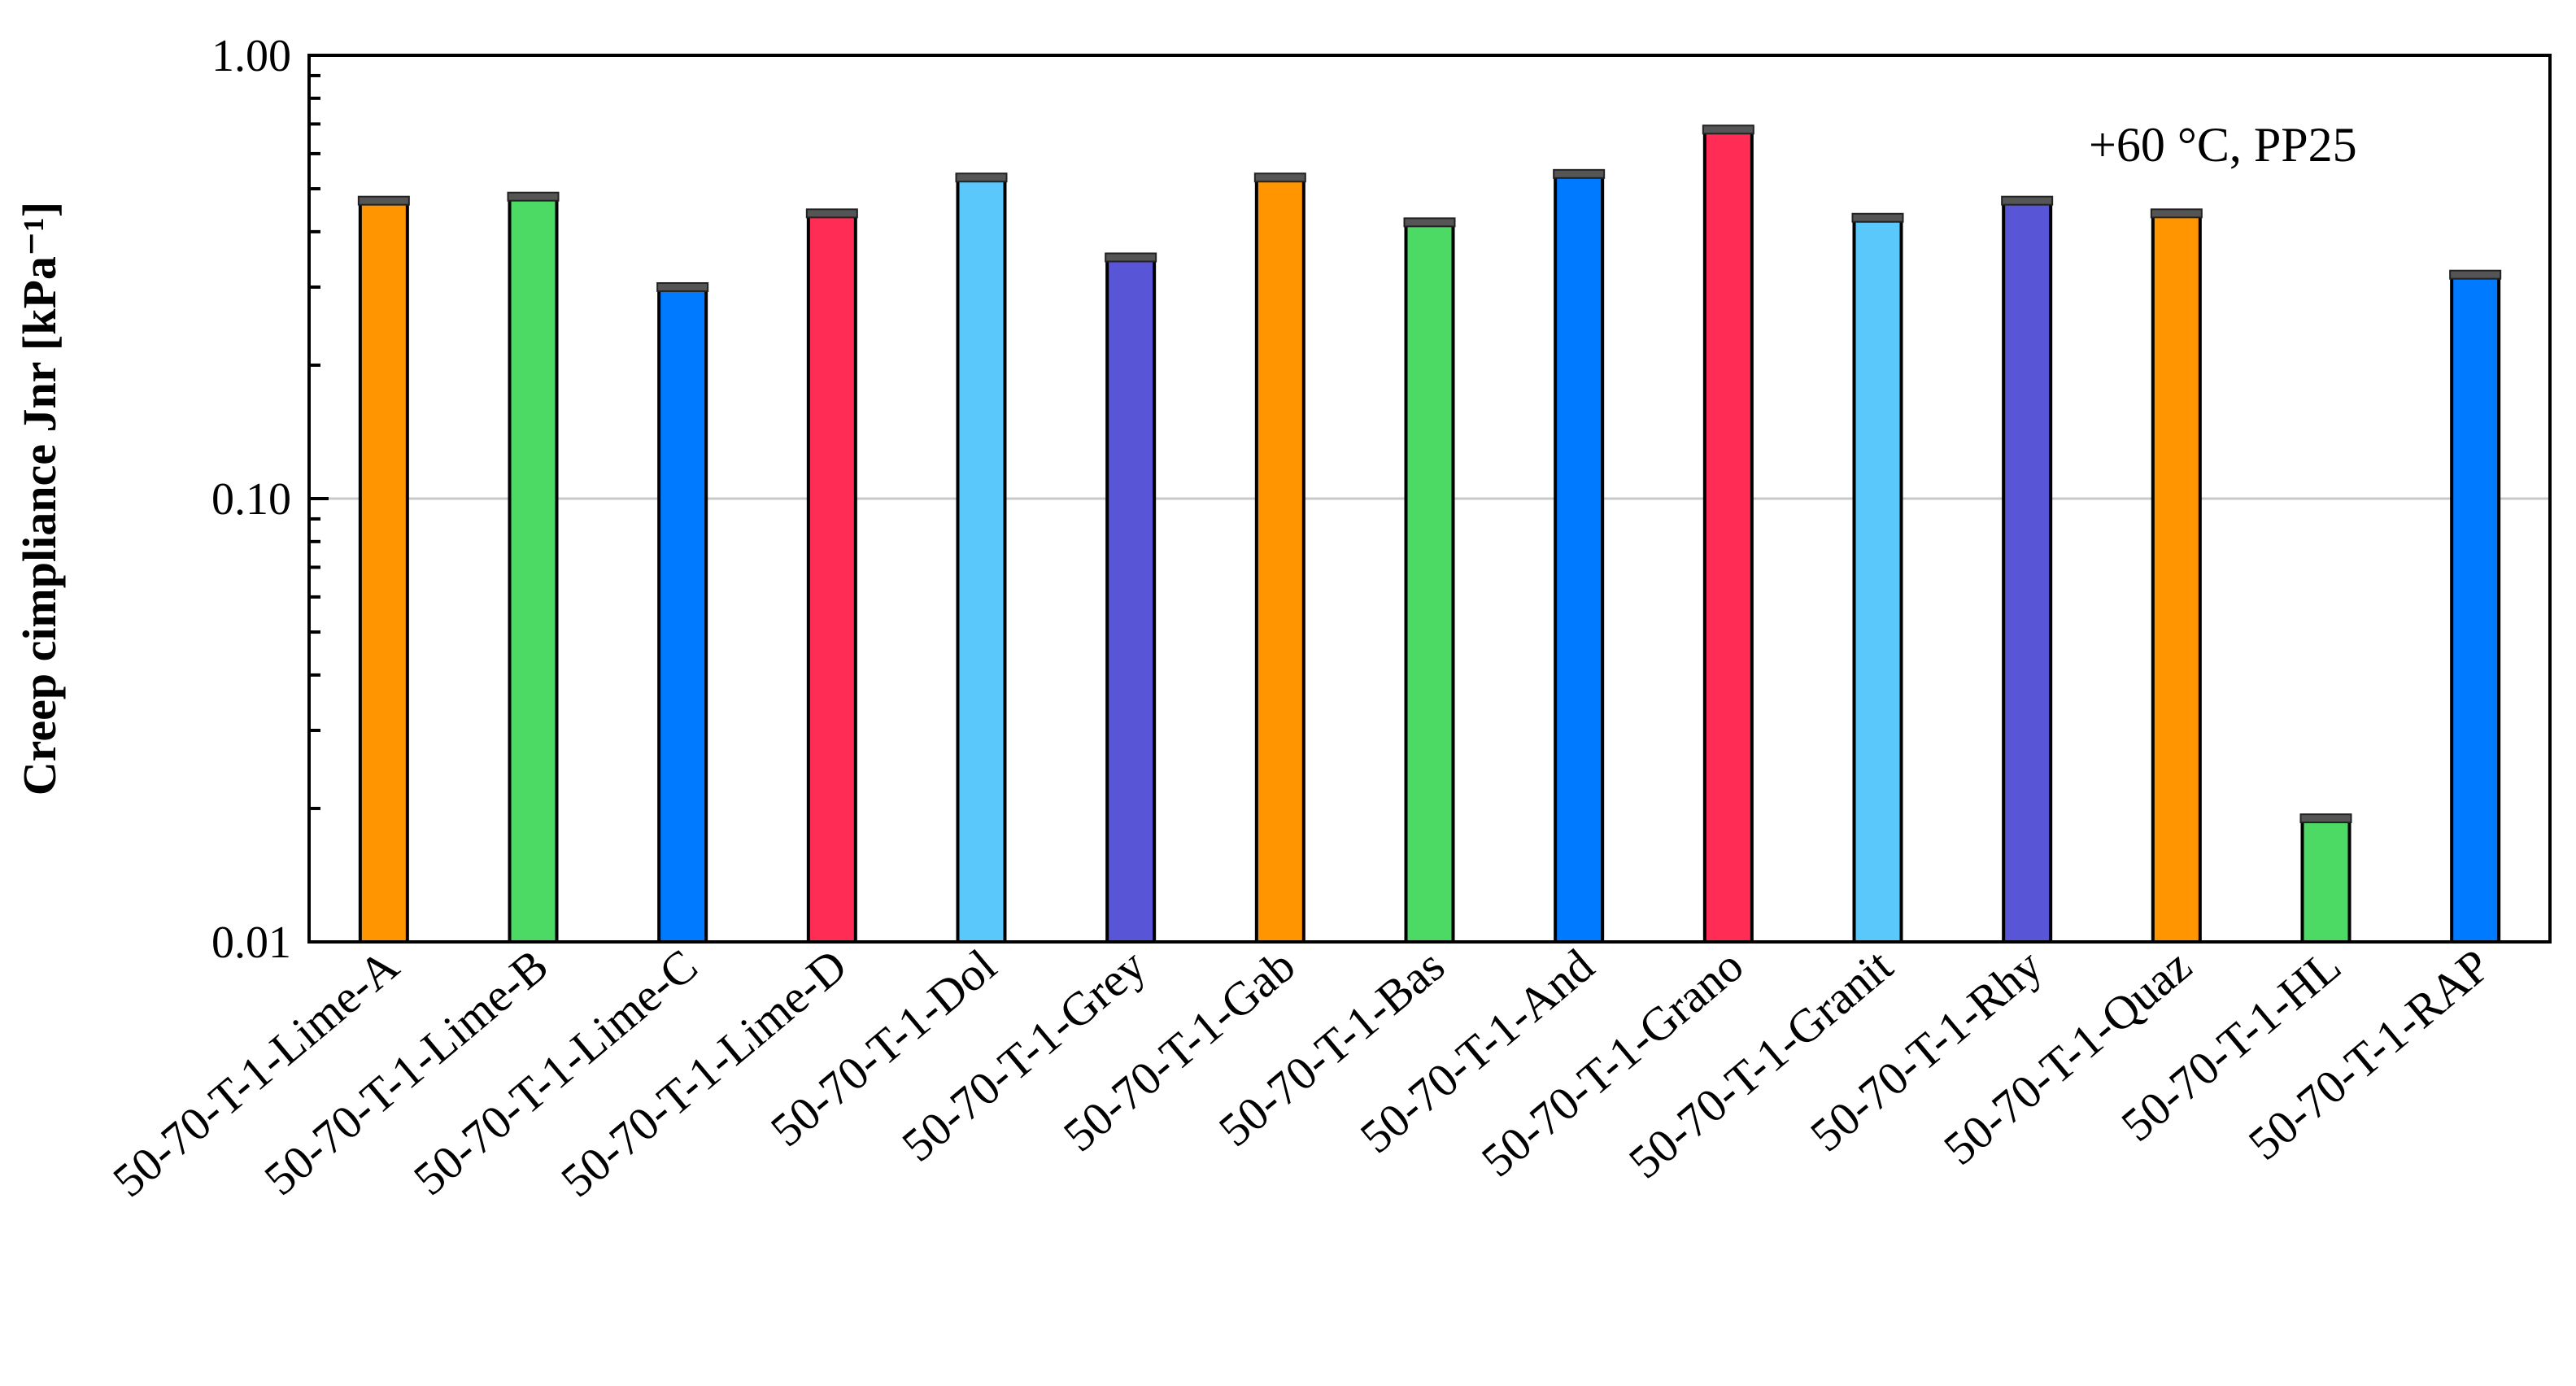 The width and height of the screenshot is (2576, 1386). What do you see at coordinates (1279, 560) in the screenshot?
I see `bar-50-70-T-1-Gab` at bounding box center [1279, 560].